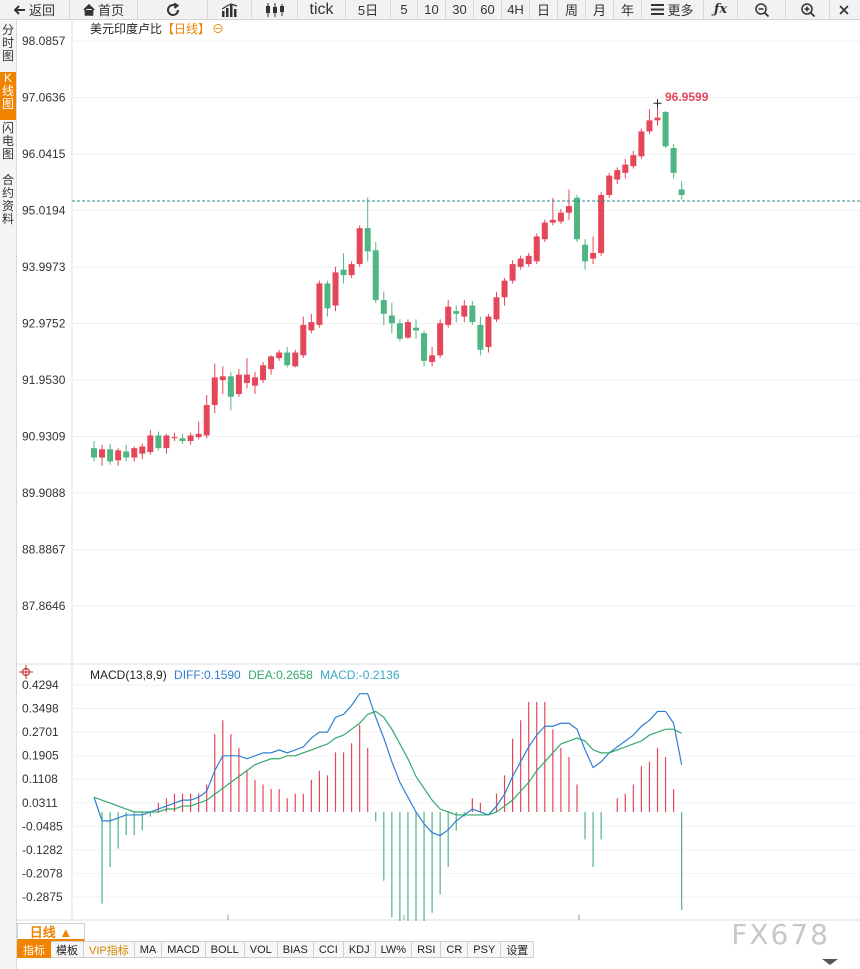  Describe the element at coordinates (455, 949) in the screenshot. I see `indicator-cr: CR` at that location.